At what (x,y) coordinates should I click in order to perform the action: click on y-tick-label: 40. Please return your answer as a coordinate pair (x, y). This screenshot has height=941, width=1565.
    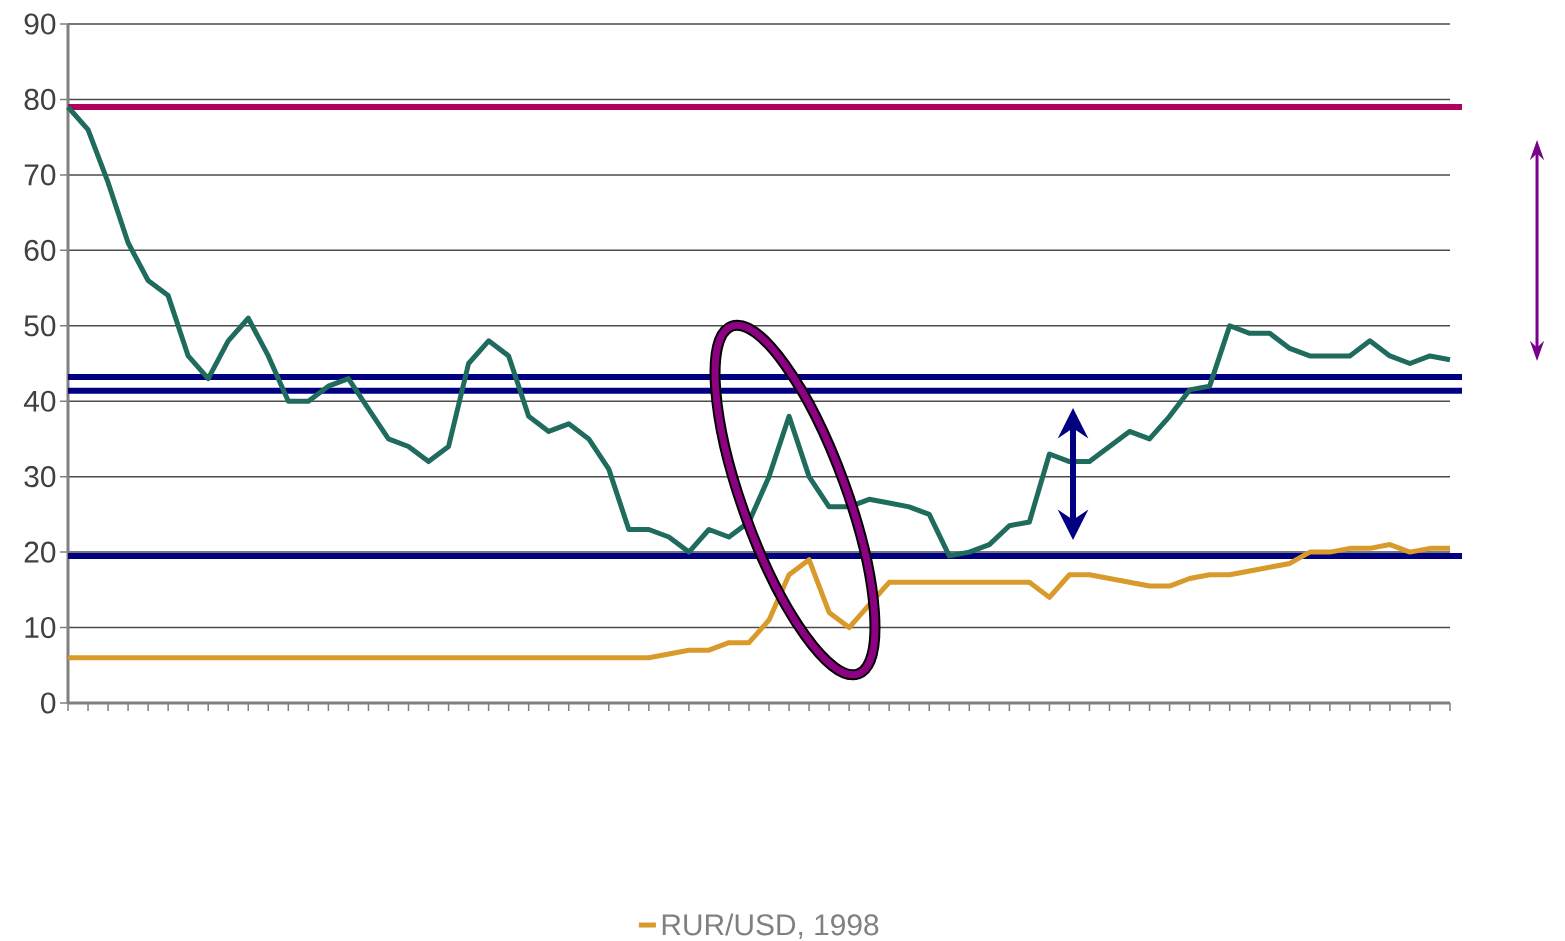
    Looking at the image, I should click on (39, 401).